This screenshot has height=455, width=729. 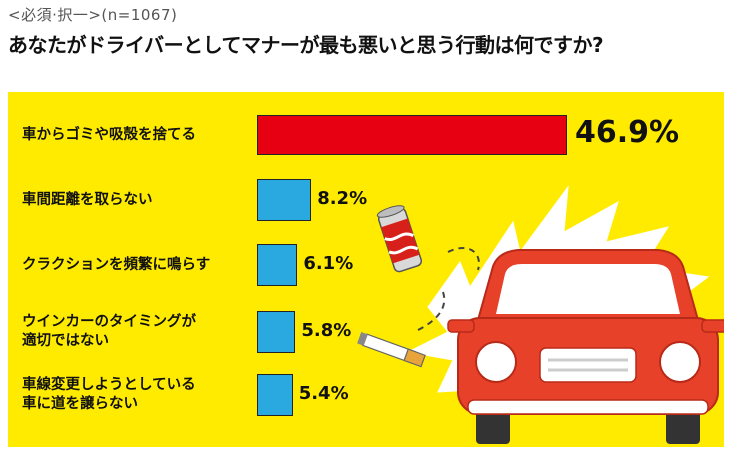 What do you see at coordinates (93, 15) in the screenshot?
I see `survey-subtitle: <必須·択一>(n=1067)` at bounding box center [93, 15].